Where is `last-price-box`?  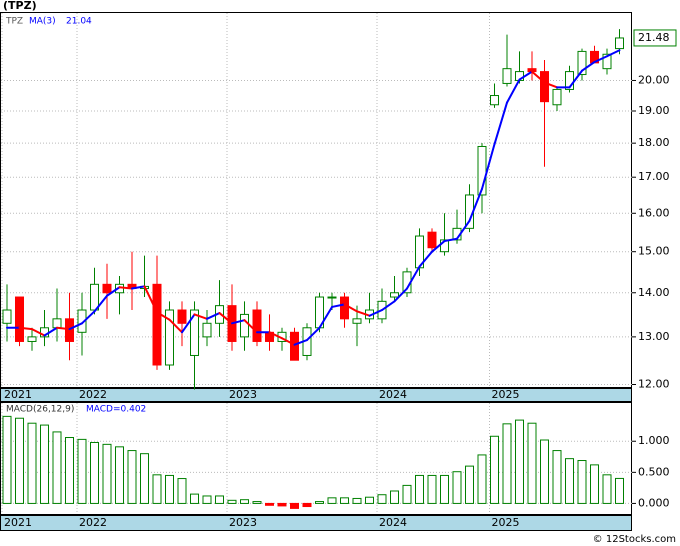 last-price-box is located at coordinates (655, 38).